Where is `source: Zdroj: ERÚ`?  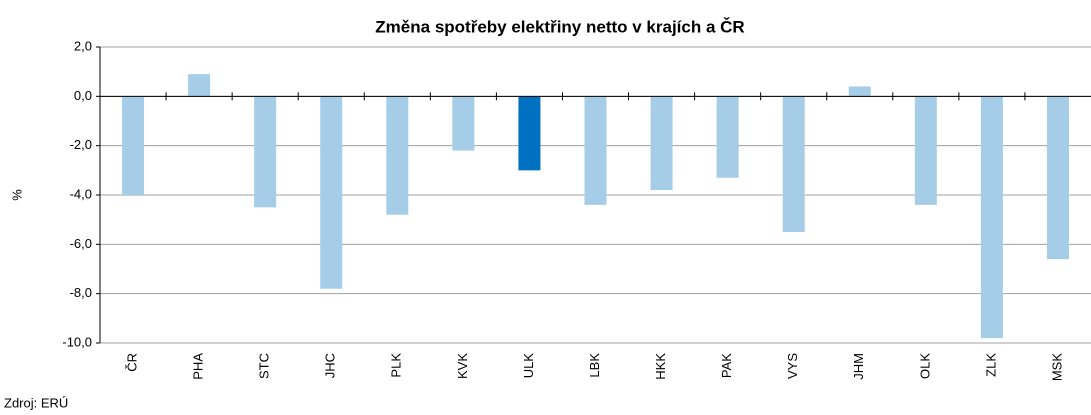
source: Zdroj: ERÚ is located at coordinates (36, 402).